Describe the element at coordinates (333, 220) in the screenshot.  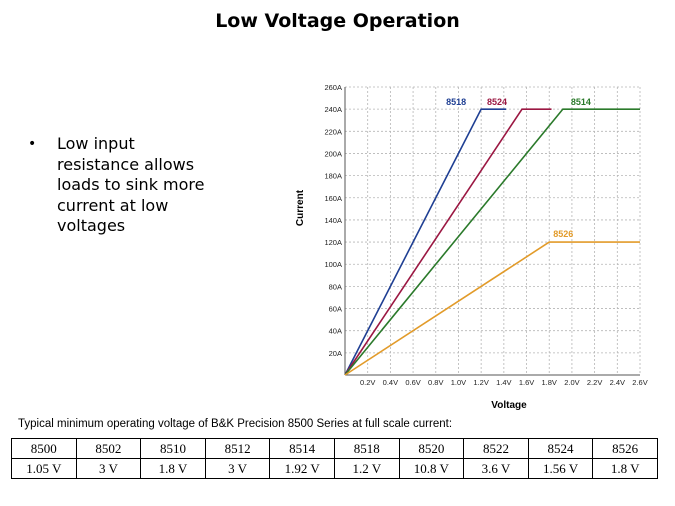
I see `y-tick-label: 140A` at that location.